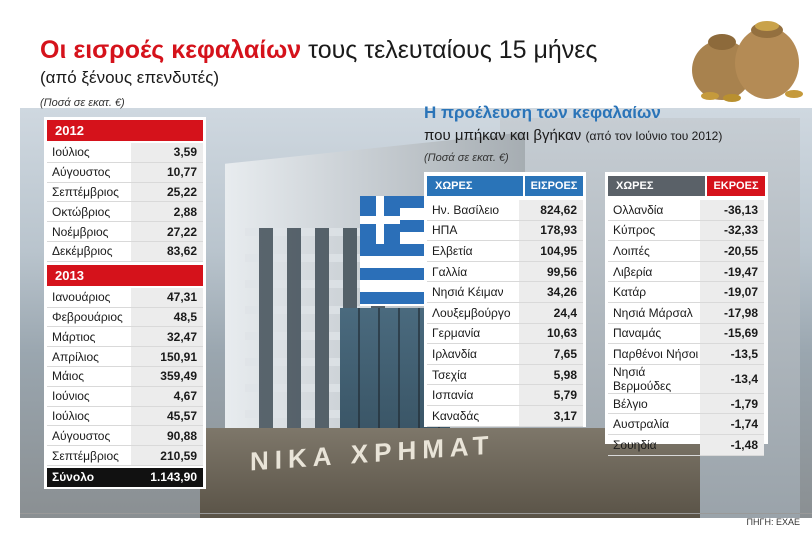  I want to click on country-value: -17,98, so click(732, 313).